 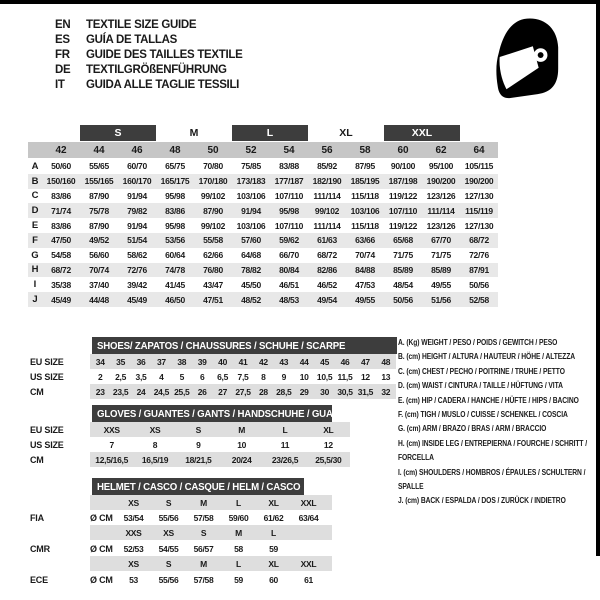 What do you see at coordinates (99, 269) in the screenshot?
I see `value-cell: 70/74` at bounding box center [99, 269].